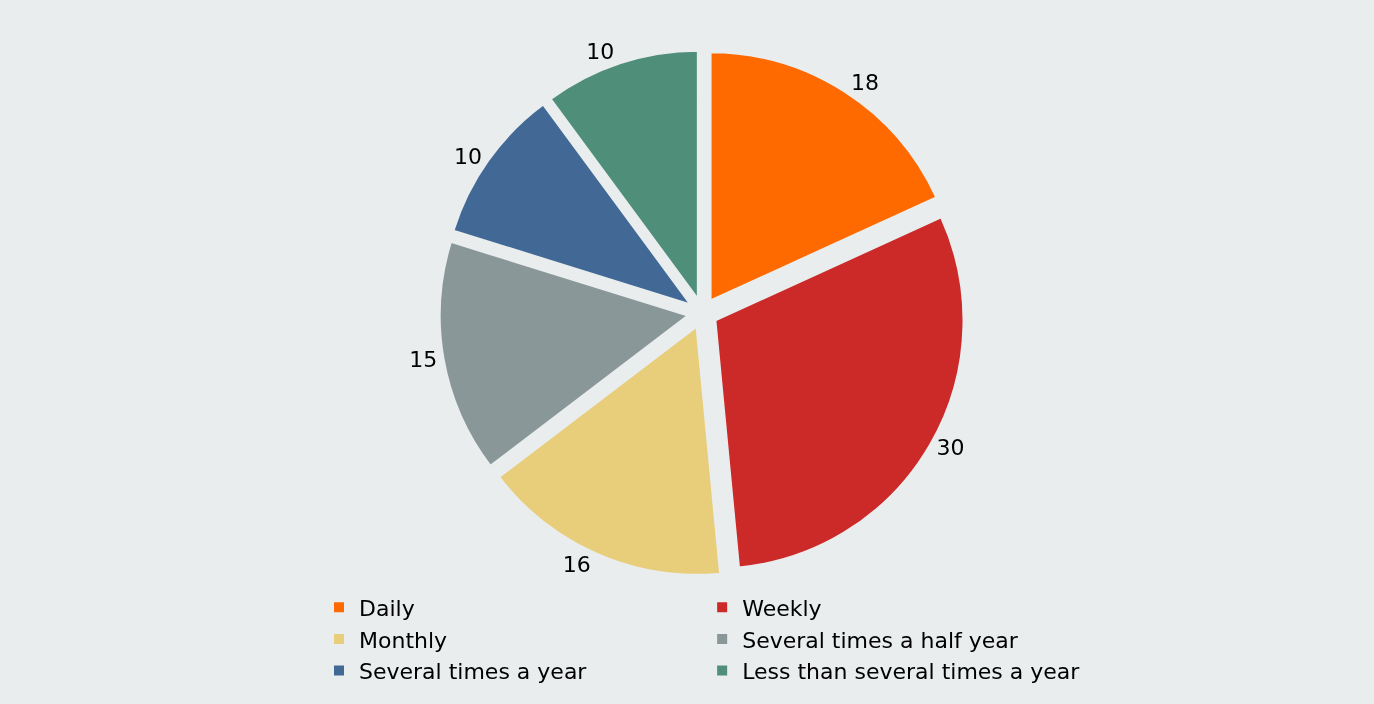  Describe the element at coordinates (911, 672) in the screenshot. I see `legend-label: Less than several times a year` at that location.